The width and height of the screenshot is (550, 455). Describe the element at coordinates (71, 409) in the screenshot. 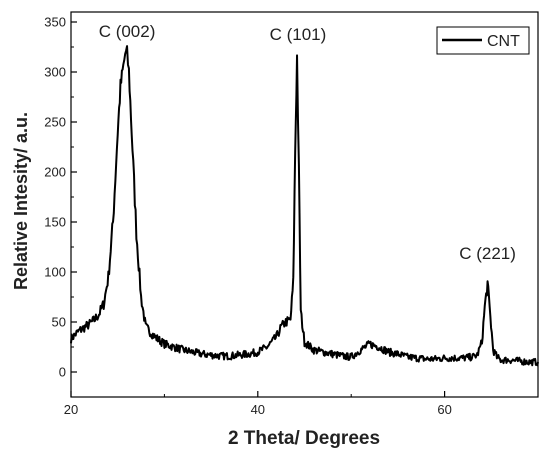

I see `x-tick-label: 20` at that location.